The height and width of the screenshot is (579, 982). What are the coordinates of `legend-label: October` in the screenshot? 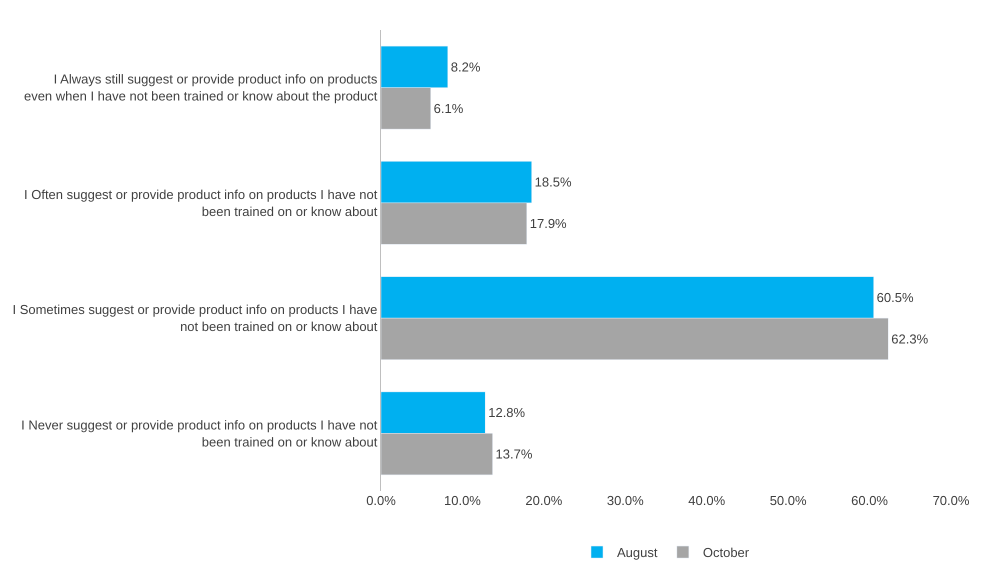 It's located at (726, 552).